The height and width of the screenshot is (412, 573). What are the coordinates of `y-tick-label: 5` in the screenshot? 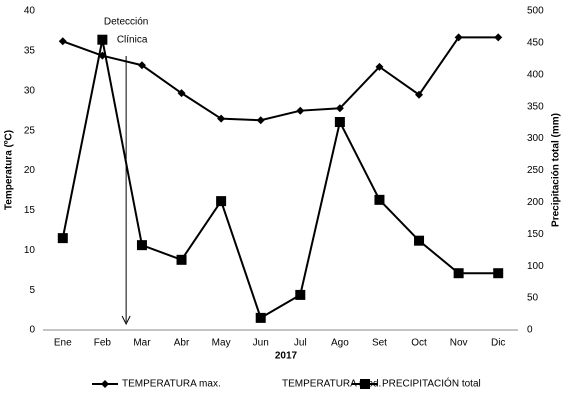 It's located at (32, 290).